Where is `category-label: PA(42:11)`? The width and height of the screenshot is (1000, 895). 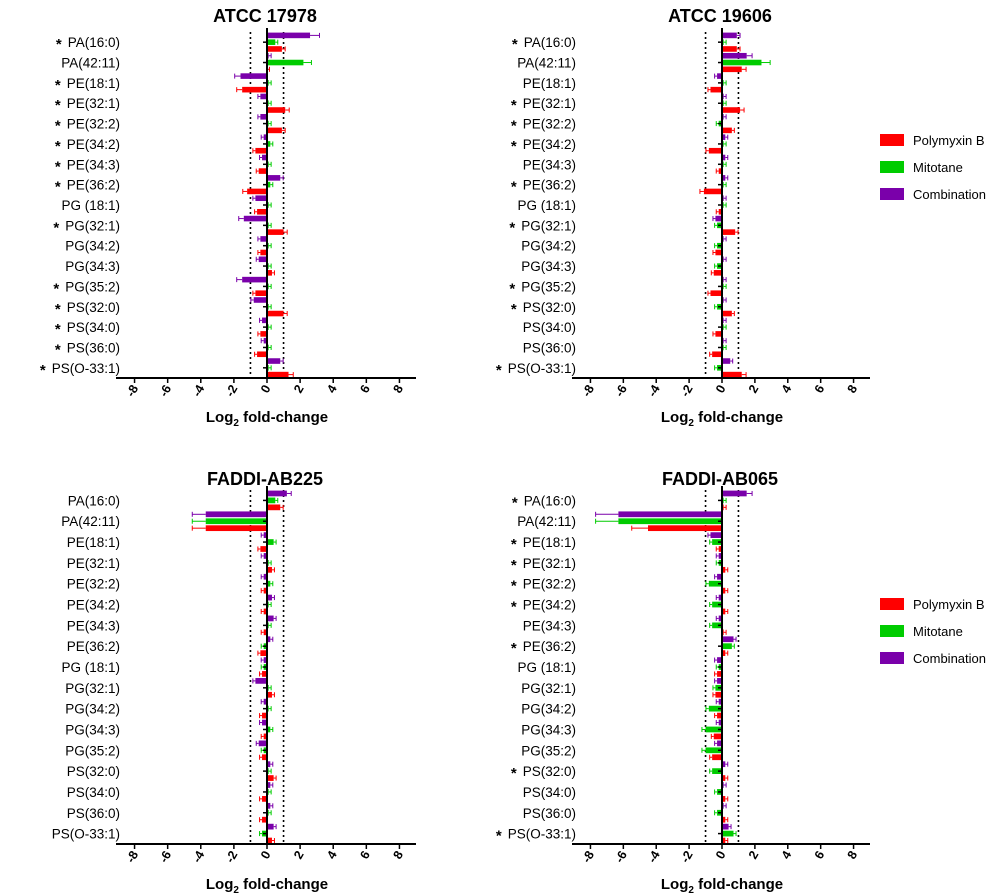
category-label: PA(42:11) is located at coordinates (546, 521).